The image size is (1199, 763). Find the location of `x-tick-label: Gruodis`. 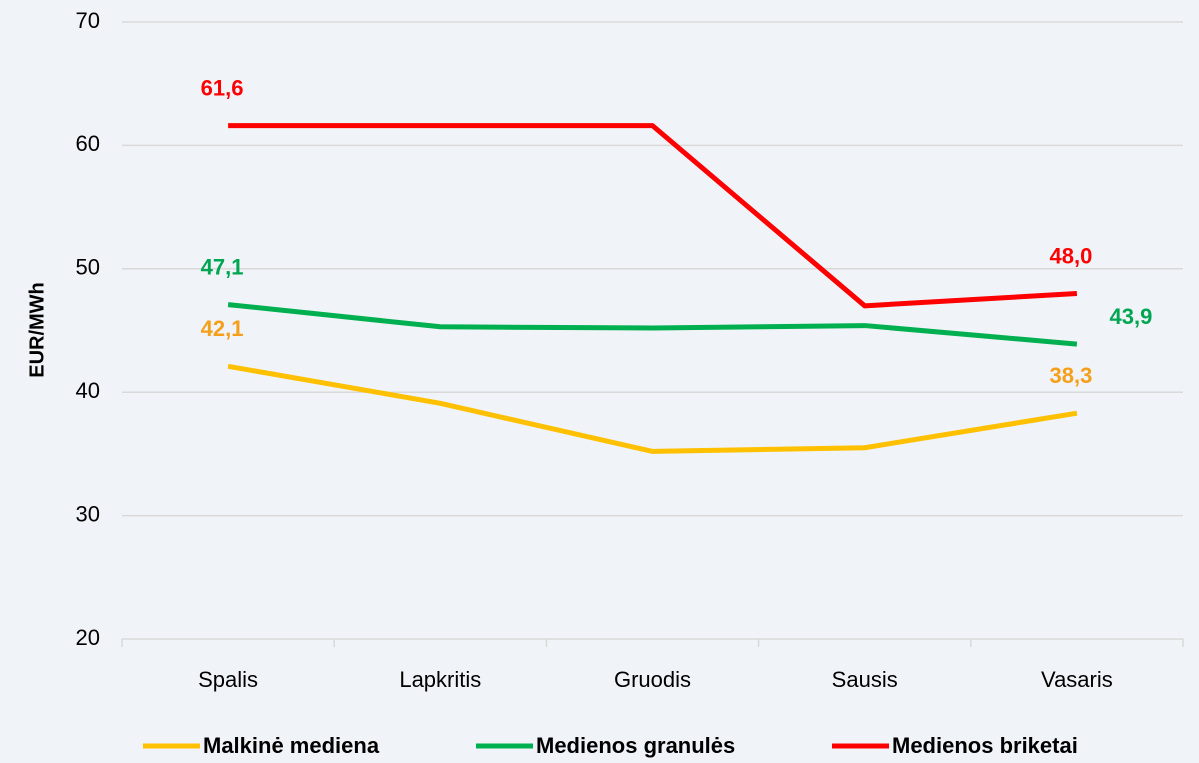

x-tick-label: Gruodis is located at coordinates (652, 679).